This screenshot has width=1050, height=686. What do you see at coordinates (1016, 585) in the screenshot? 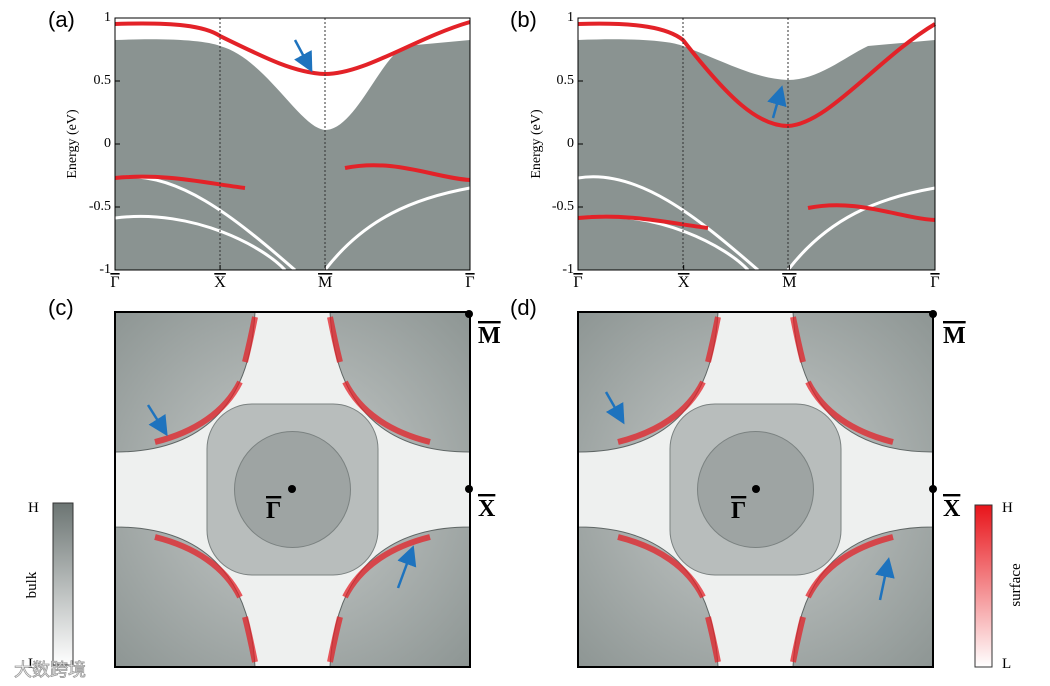
I see `colorbar-label: surface` at bounding box center [1016, 585].